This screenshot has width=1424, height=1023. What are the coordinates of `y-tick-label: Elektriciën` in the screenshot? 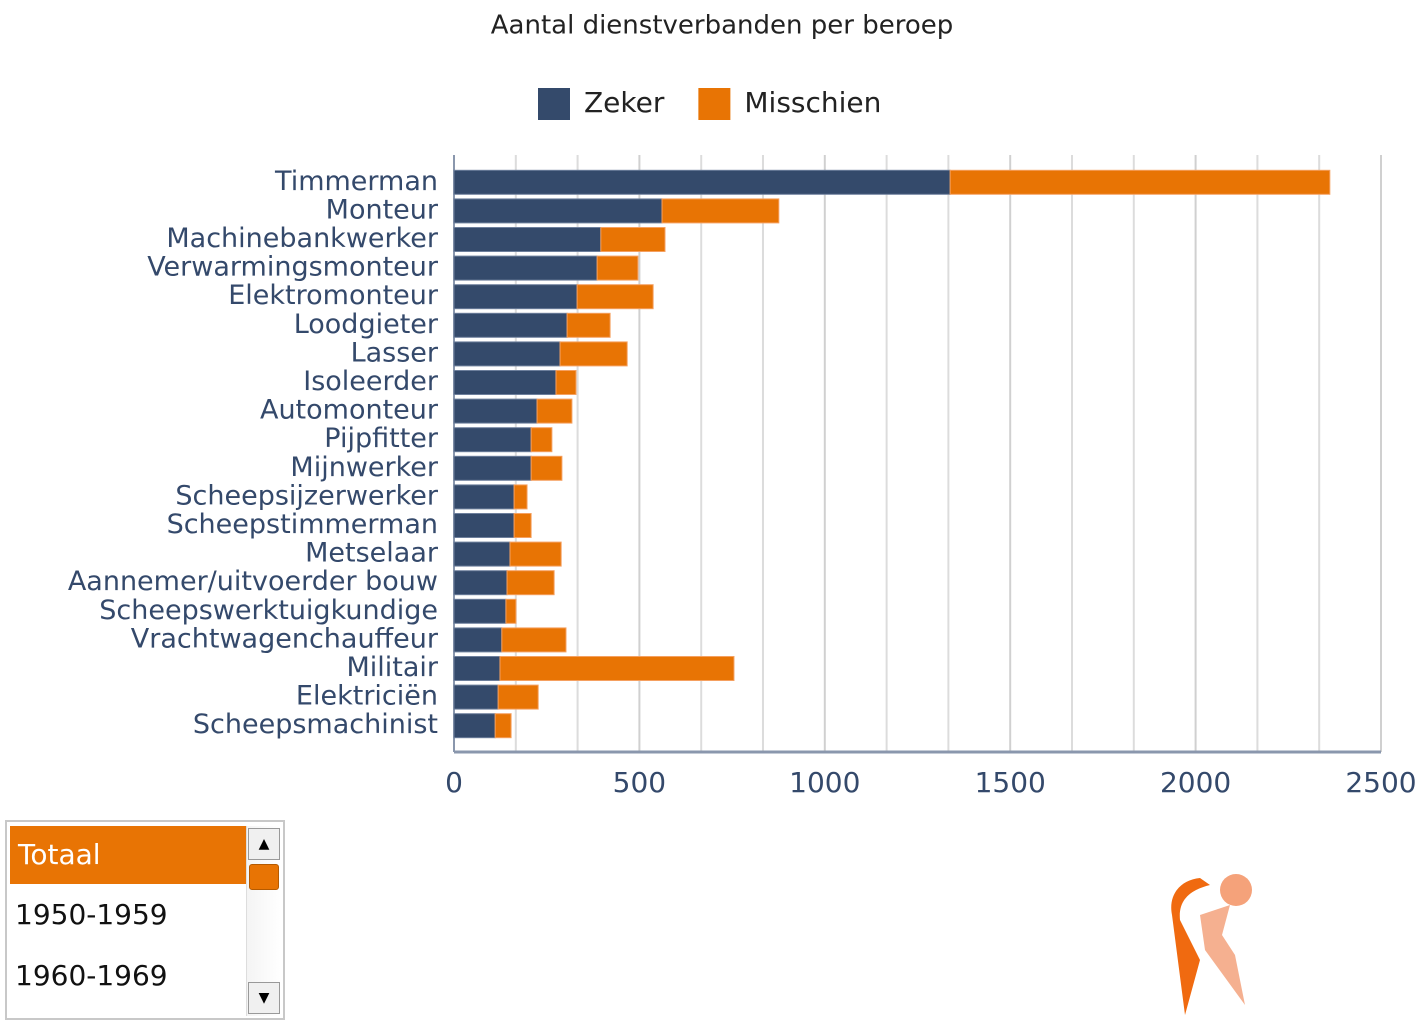 It's located at (367, 696).